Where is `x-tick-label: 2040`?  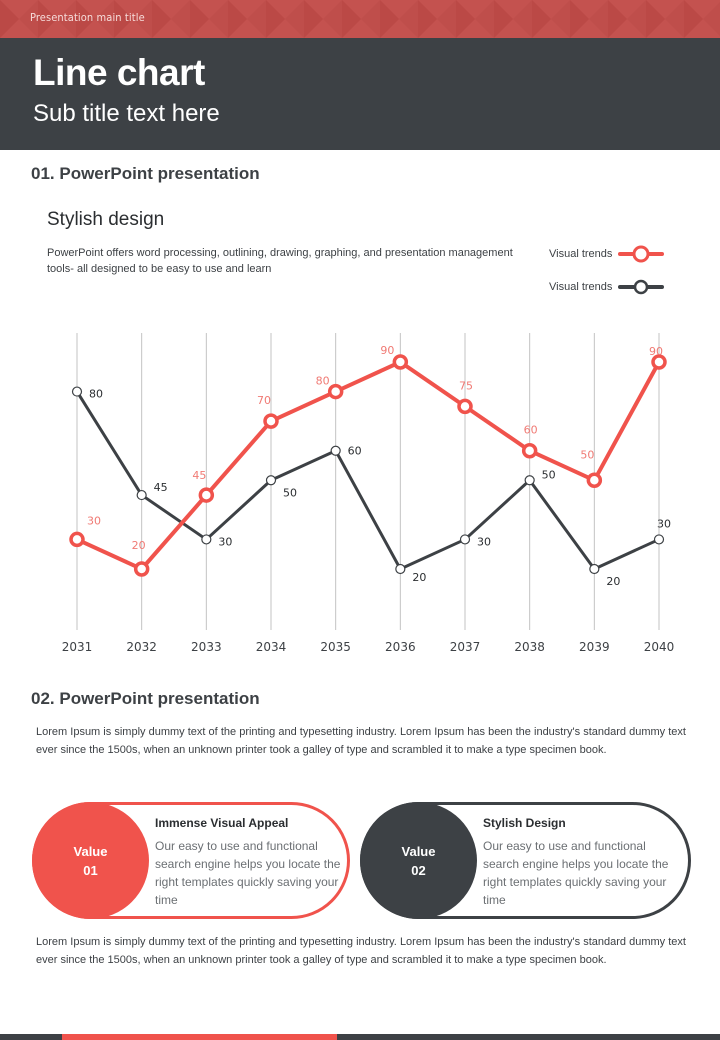
x-tick-label: 2040 is located at coordinates (659, 647).